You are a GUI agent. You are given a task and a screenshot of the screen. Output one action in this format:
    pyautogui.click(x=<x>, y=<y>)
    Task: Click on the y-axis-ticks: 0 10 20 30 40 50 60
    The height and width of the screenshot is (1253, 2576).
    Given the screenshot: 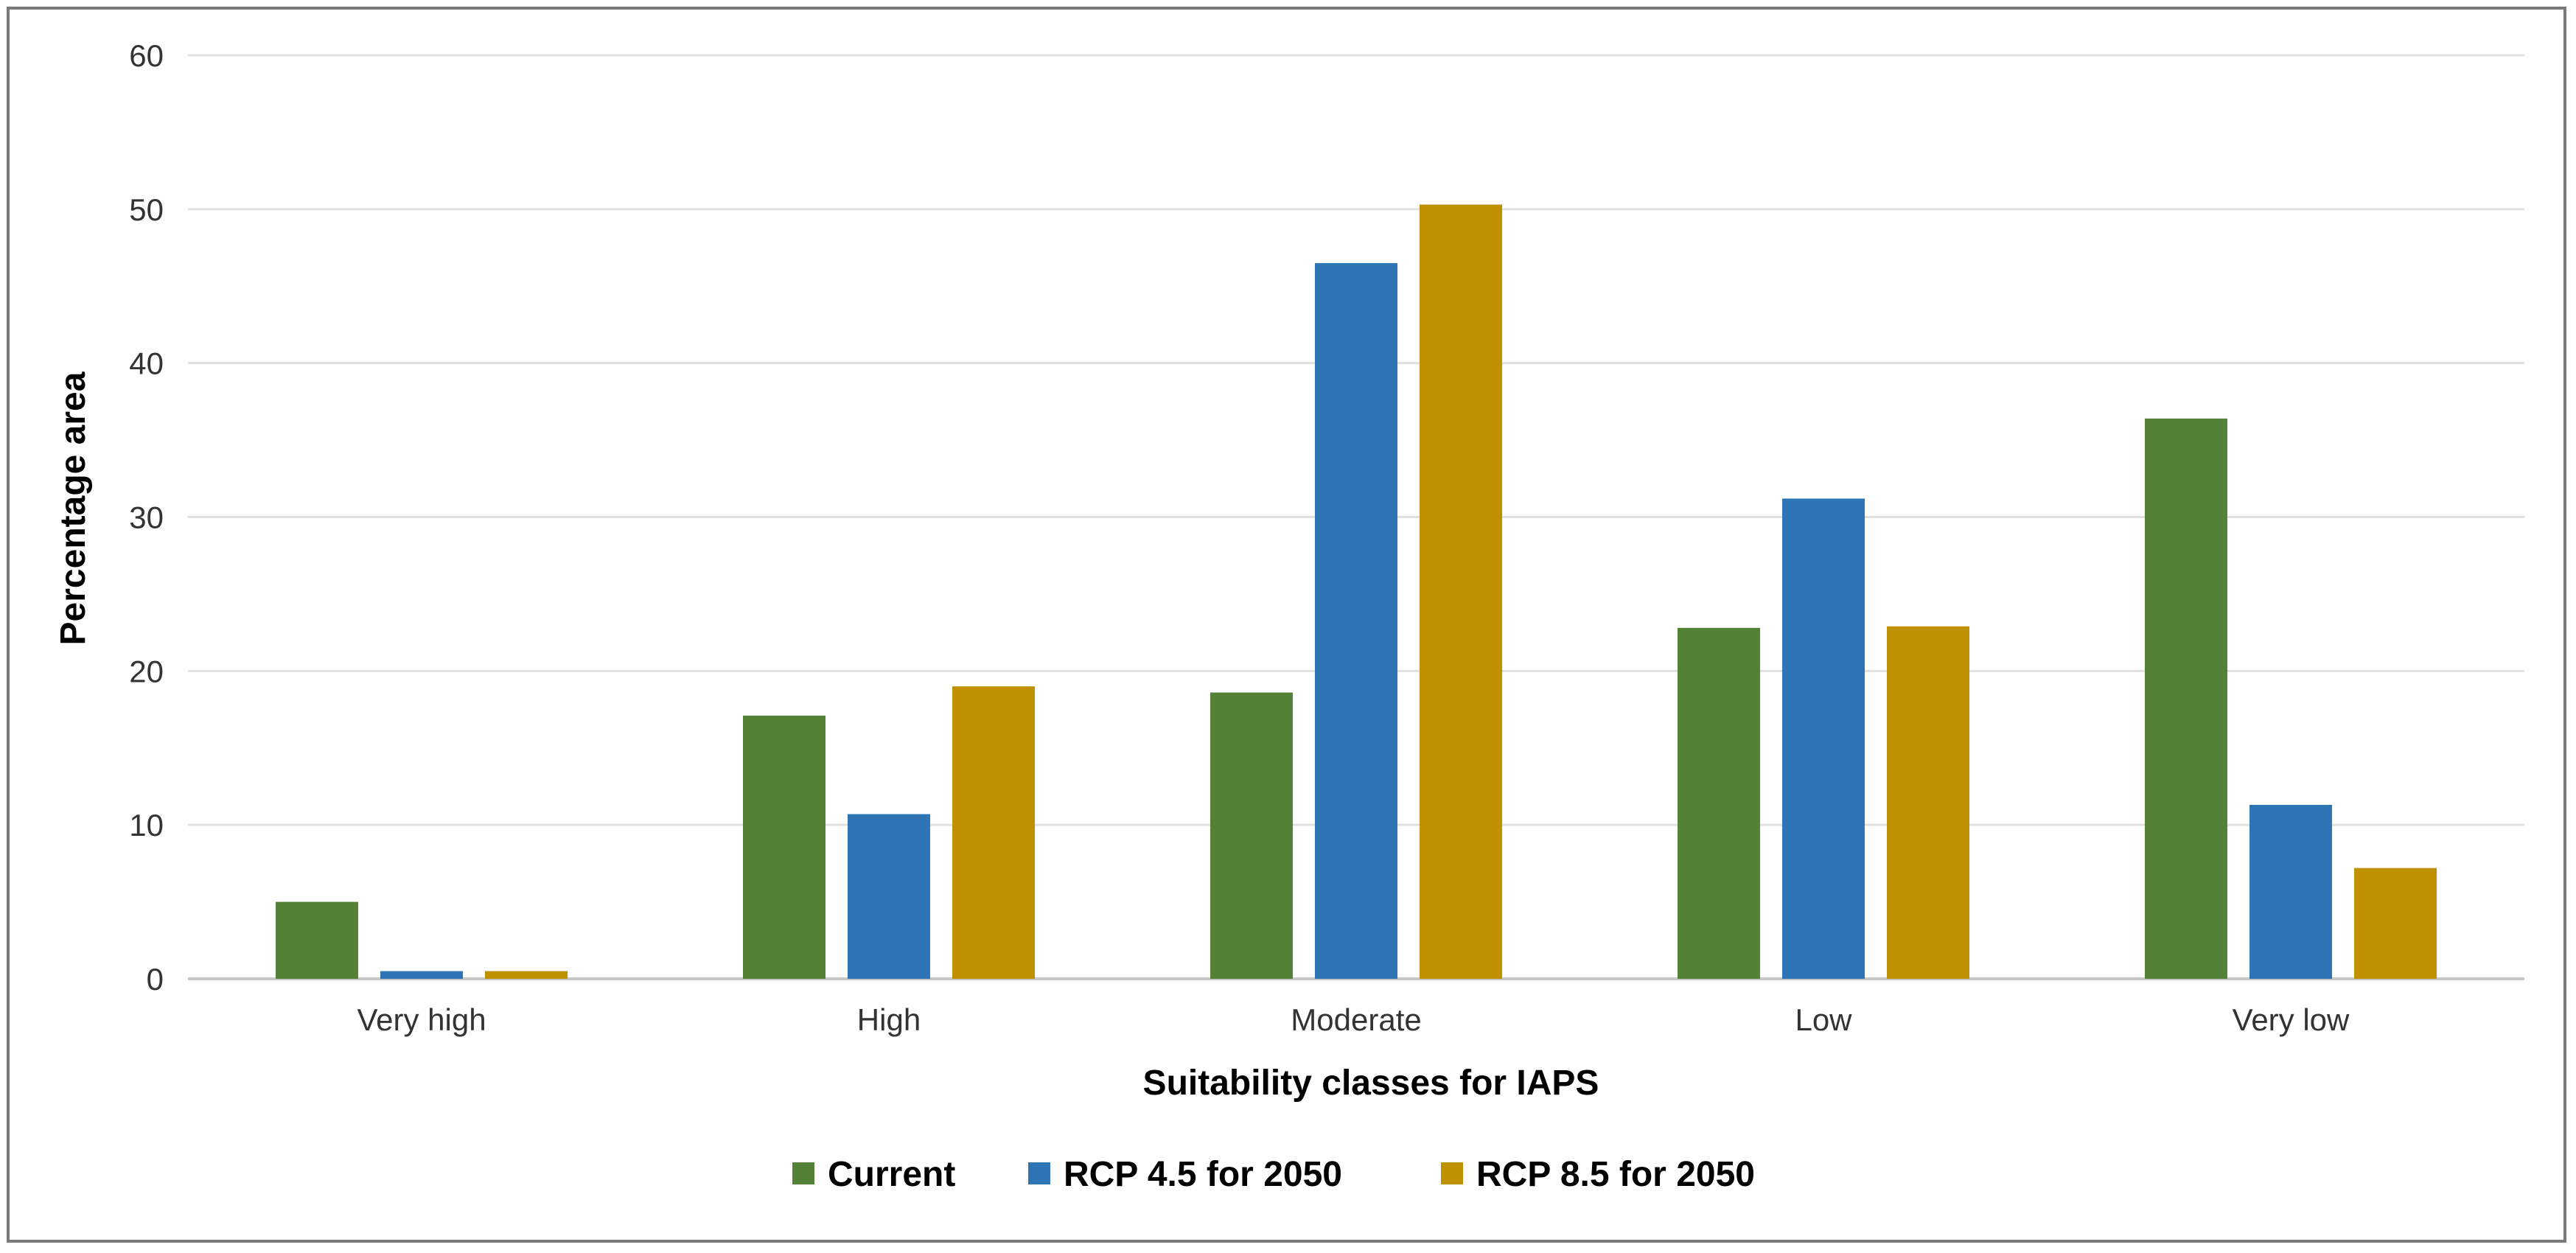 What is the action you would take?
    pyautogui.click(x=146, y=518)
    